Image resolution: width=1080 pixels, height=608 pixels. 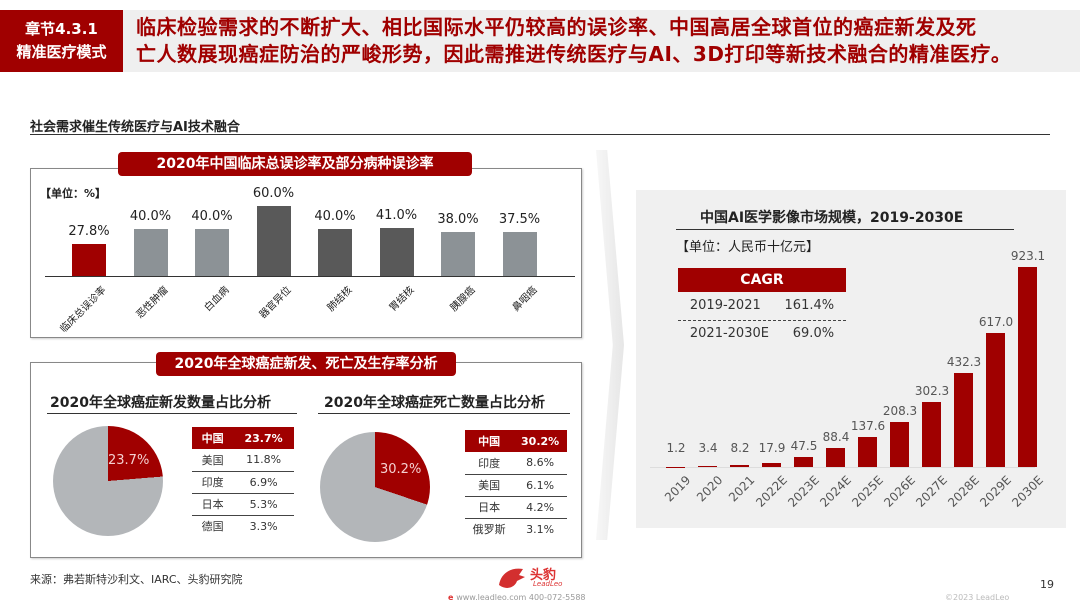 I want to click on chapter-number: 章节4.3.1, so click(x=61, y=29).